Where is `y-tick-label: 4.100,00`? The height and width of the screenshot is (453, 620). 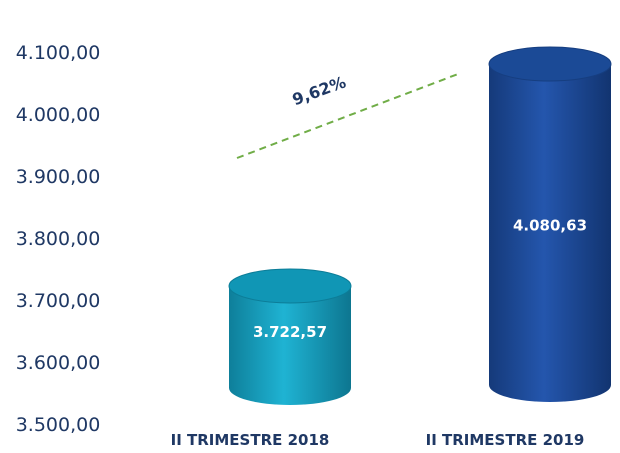
y-tick-label: 4.100,00 is located at coordinates (58, 53).